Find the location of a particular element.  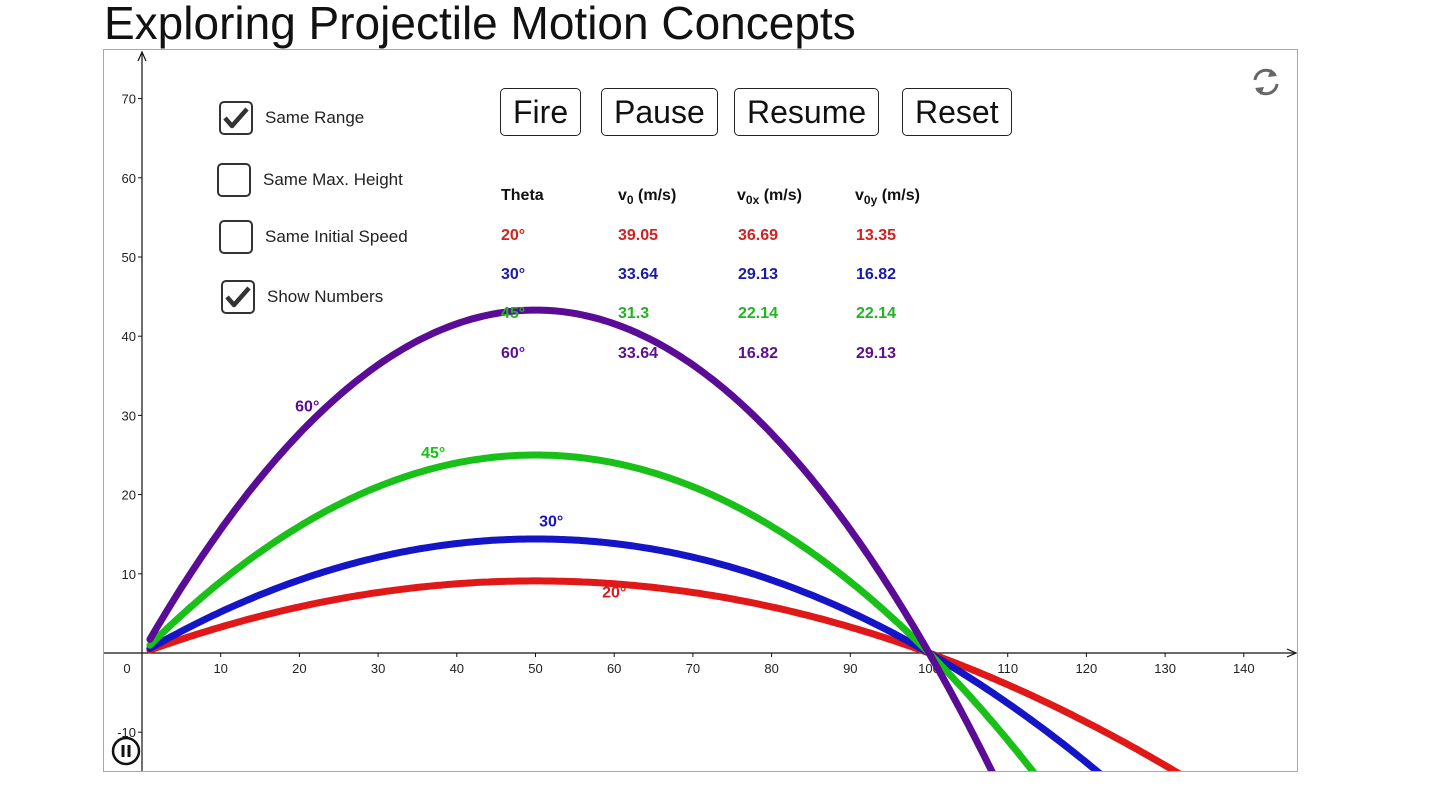

x-tick-label: 60 is located at coordinates (614, 668).